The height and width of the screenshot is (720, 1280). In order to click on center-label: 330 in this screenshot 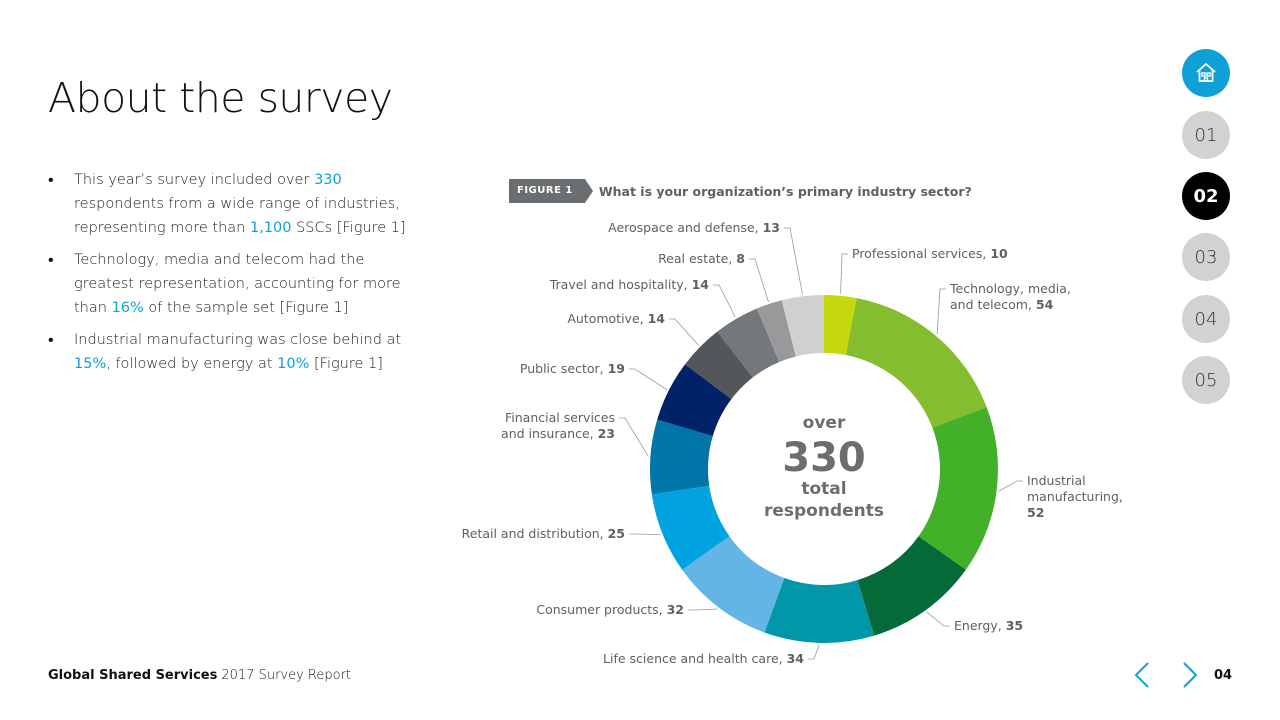, I will do `click(824, 458)`.